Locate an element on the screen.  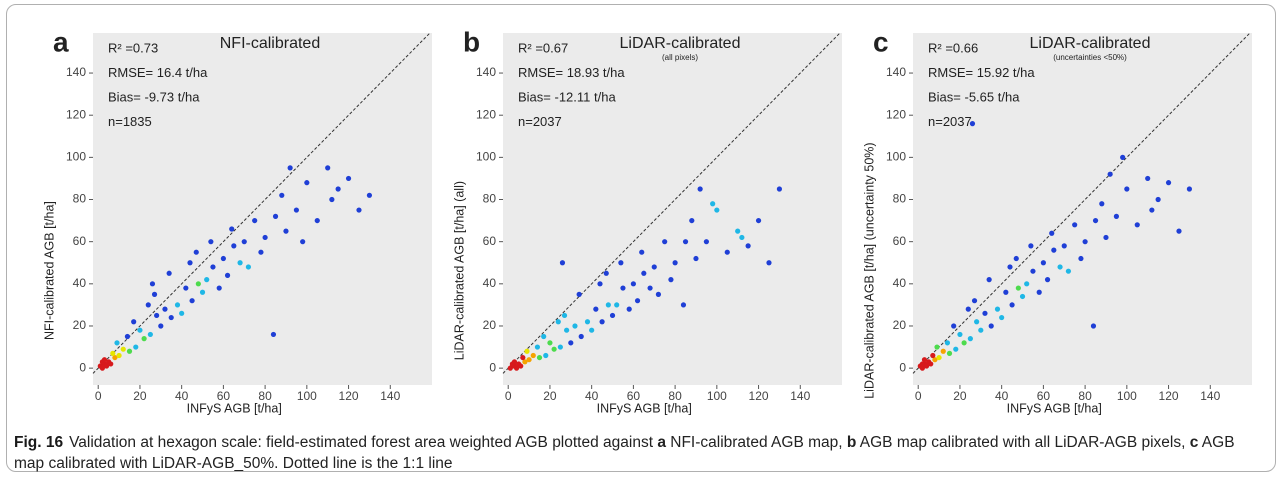
x-axis-label: INFyS AGB [t/ha] is located at coordinates (644, 408).